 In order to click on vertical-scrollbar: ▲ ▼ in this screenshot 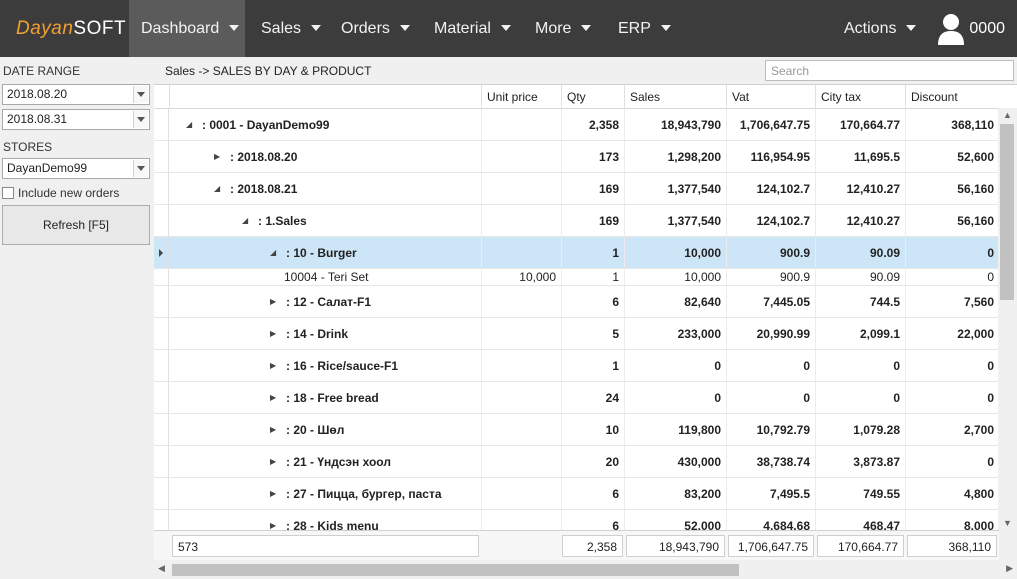, I will do `click(1007, 319)`.